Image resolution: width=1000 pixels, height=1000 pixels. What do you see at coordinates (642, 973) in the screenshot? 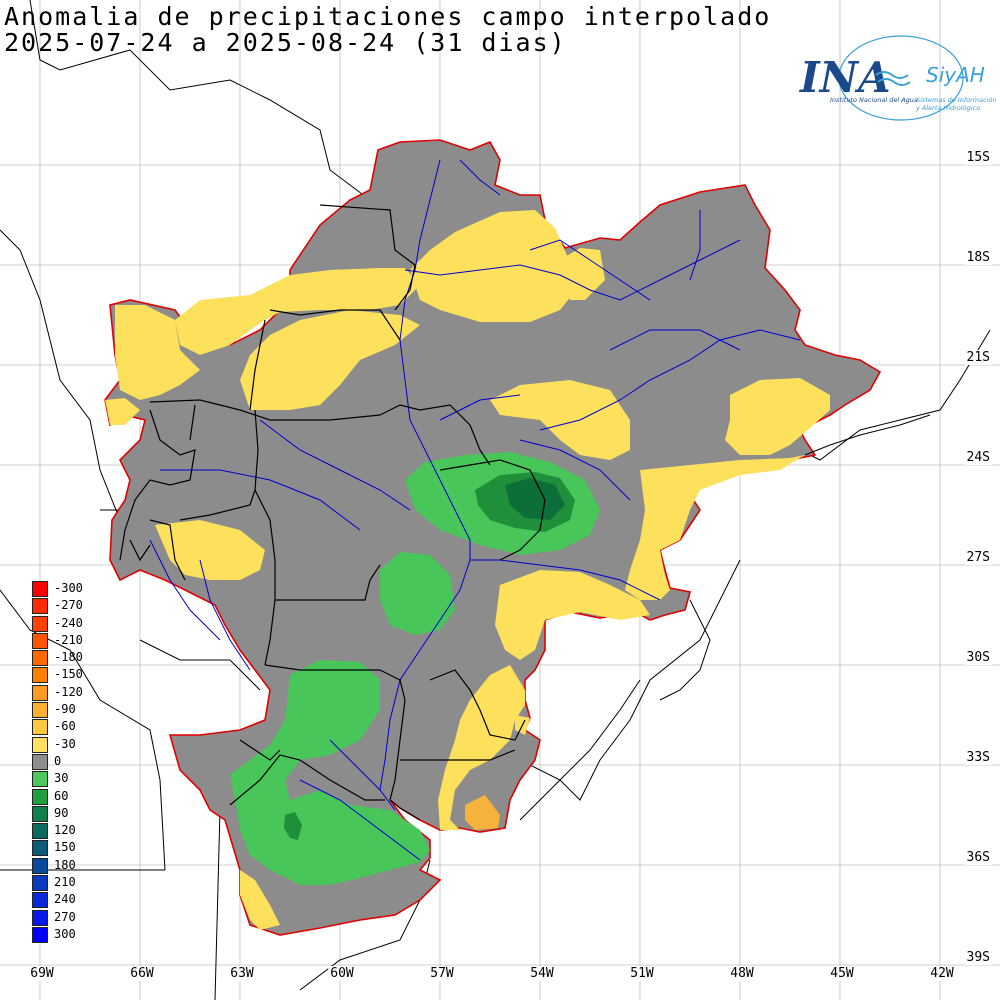
I see `lon-label: 51W` at bounding box center [642, 973].